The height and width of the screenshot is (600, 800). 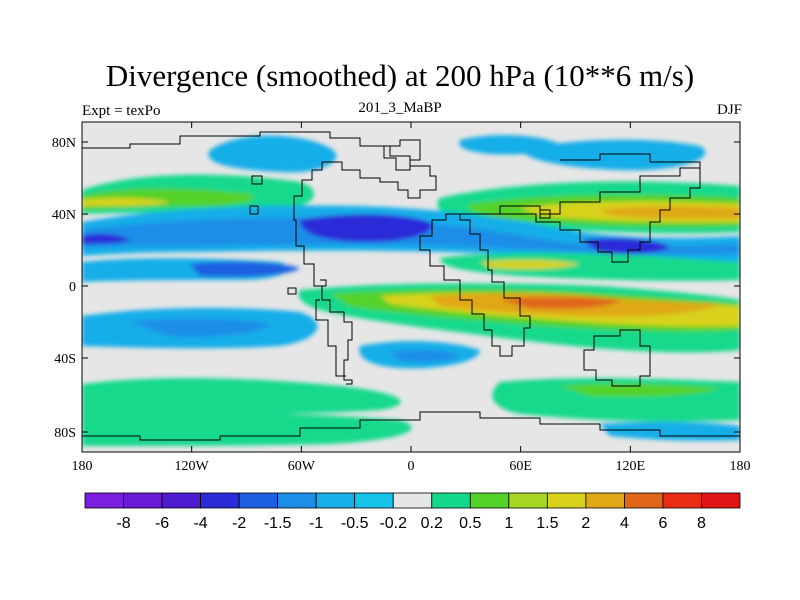 What do you see at coordinates (126, 201) in the screenshot?
I see `contour-yellow-n1` at bounding box center [126, 201].